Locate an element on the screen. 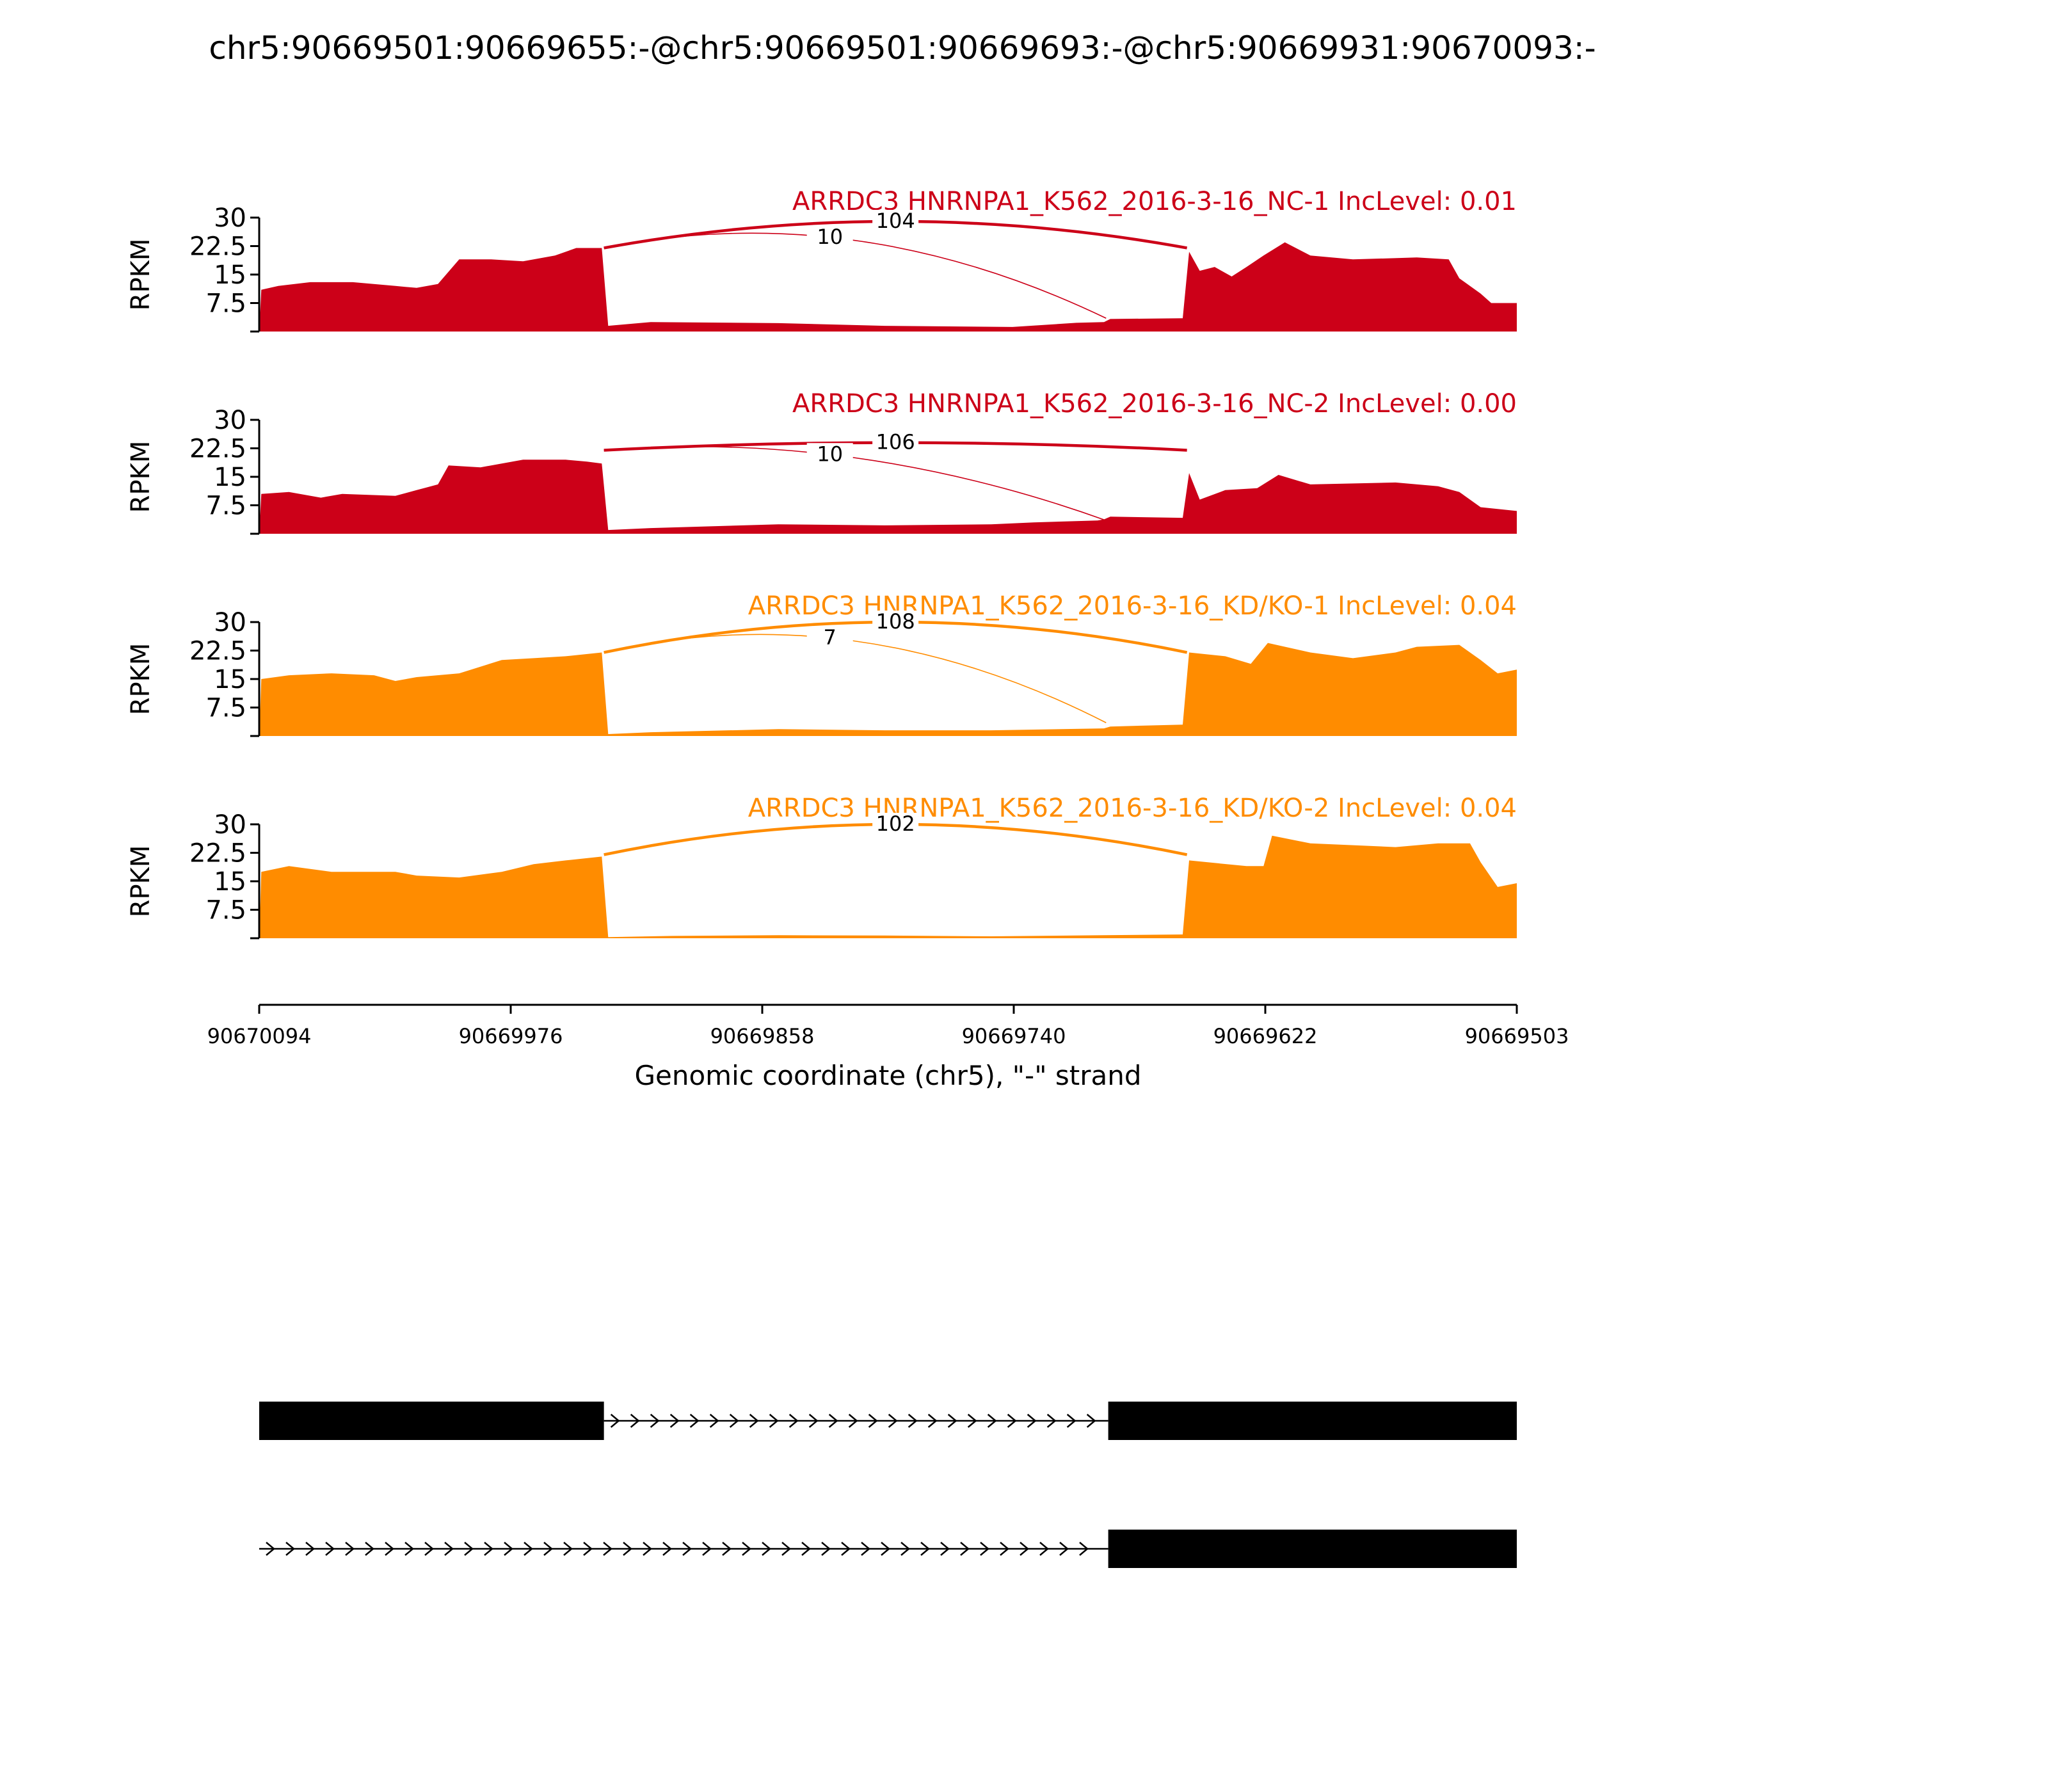 Image resolution: width=2048 pixels, height=1792 pixels. junction-count: 106 is located at coordinates (895, 442).